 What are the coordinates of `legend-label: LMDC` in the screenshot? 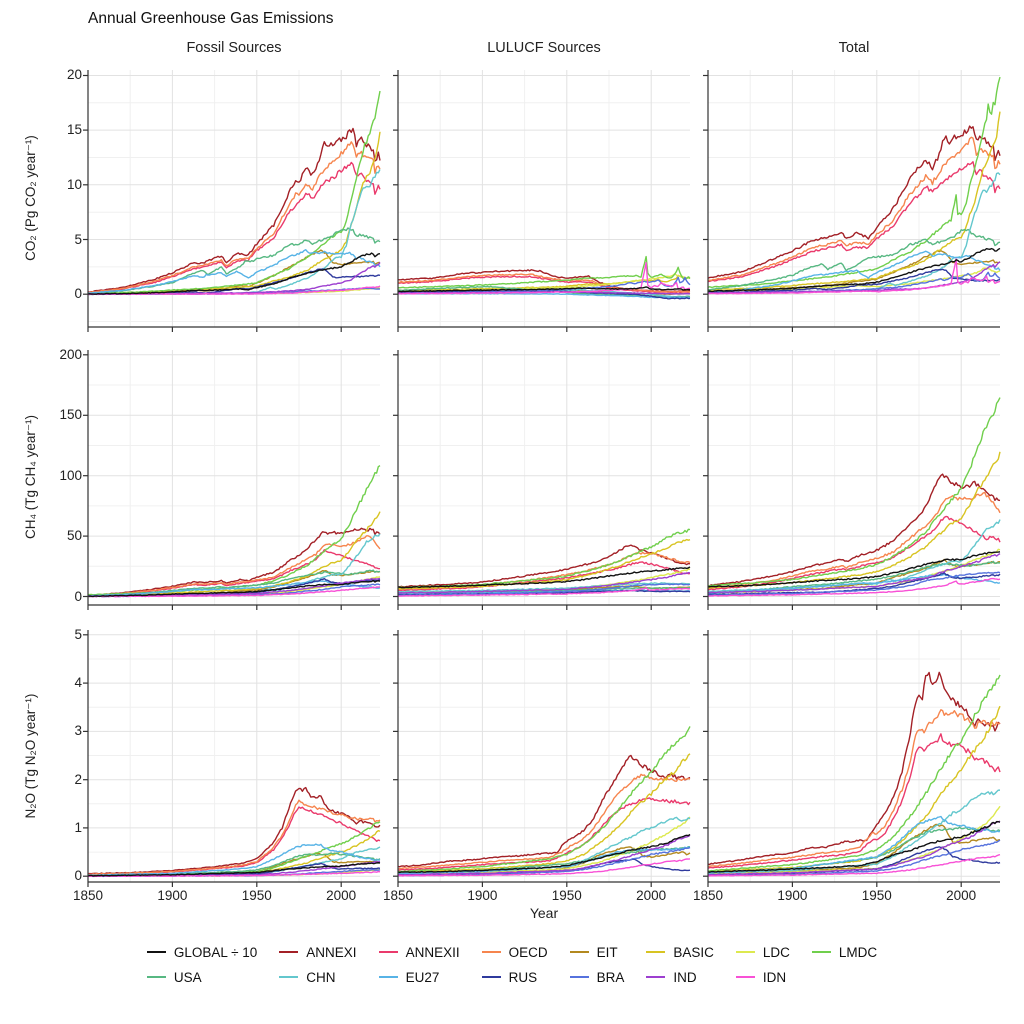 It's located at (858, 952).